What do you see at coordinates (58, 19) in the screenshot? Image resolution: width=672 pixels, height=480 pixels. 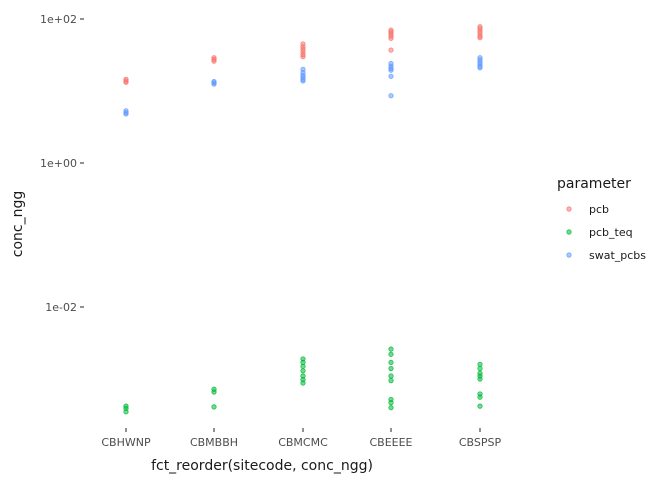 I see `y-tick-label: 1e+02` at bounding box center [58, 19].